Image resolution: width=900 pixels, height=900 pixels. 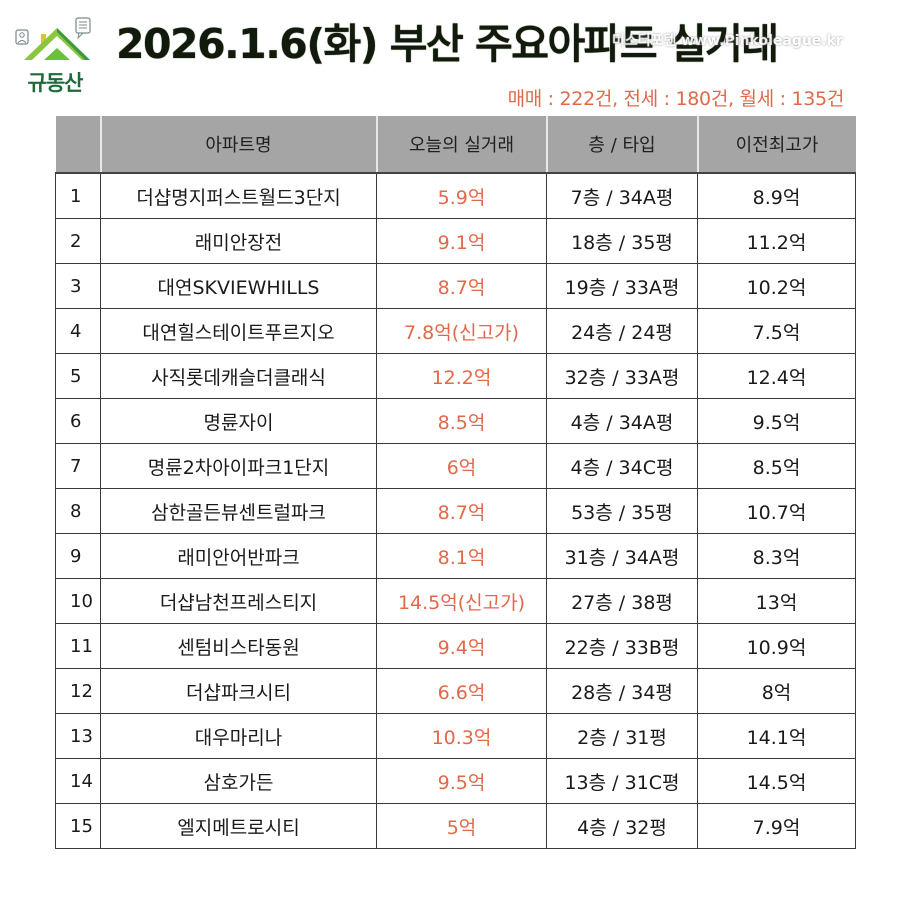 What do you see at coordinates (78, 145) in the screenshot?
I see `column-header-number` at bounding box center [78, 145].